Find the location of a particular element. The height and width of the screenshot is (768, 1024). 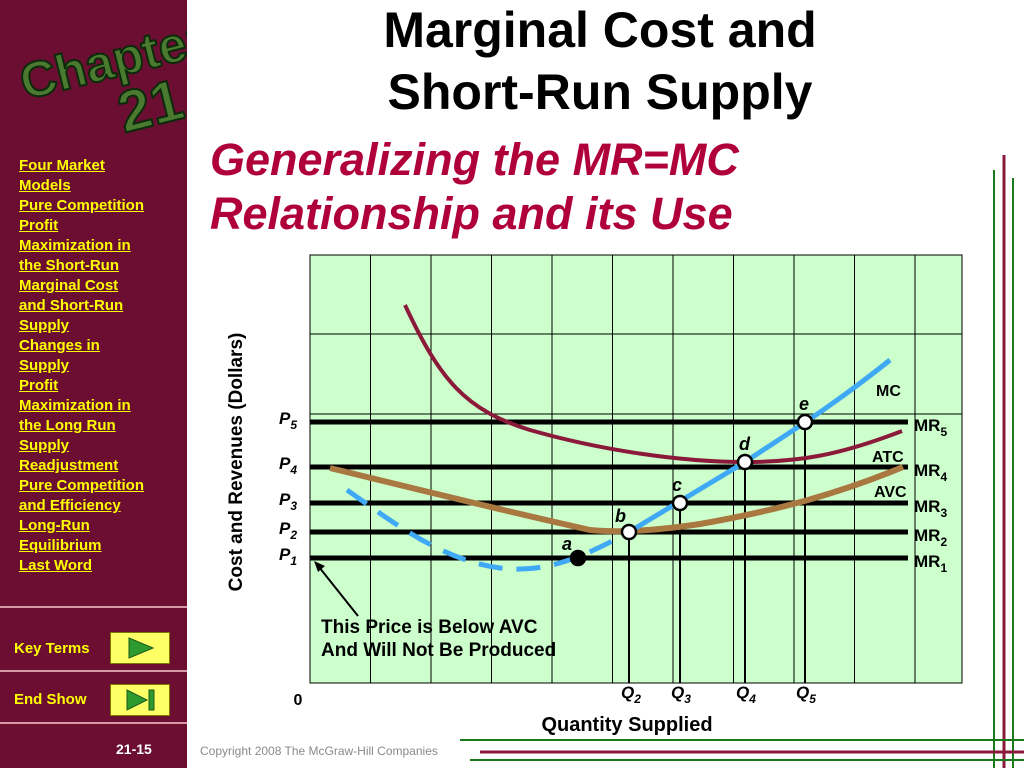

equilibrium-point-c is located at coordinates (680, 503).